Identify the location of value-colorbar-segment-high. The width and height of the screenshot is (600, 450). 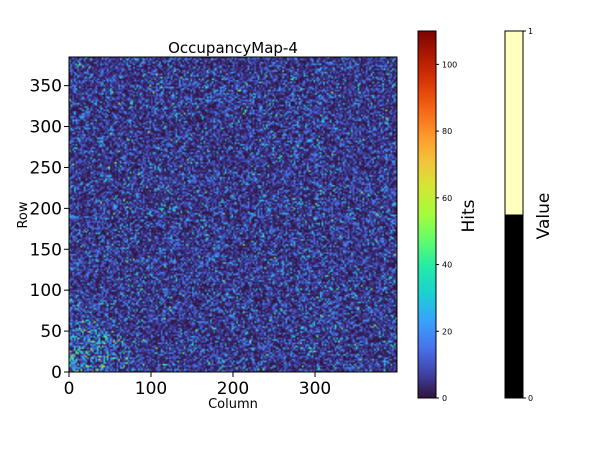
(514, 123).